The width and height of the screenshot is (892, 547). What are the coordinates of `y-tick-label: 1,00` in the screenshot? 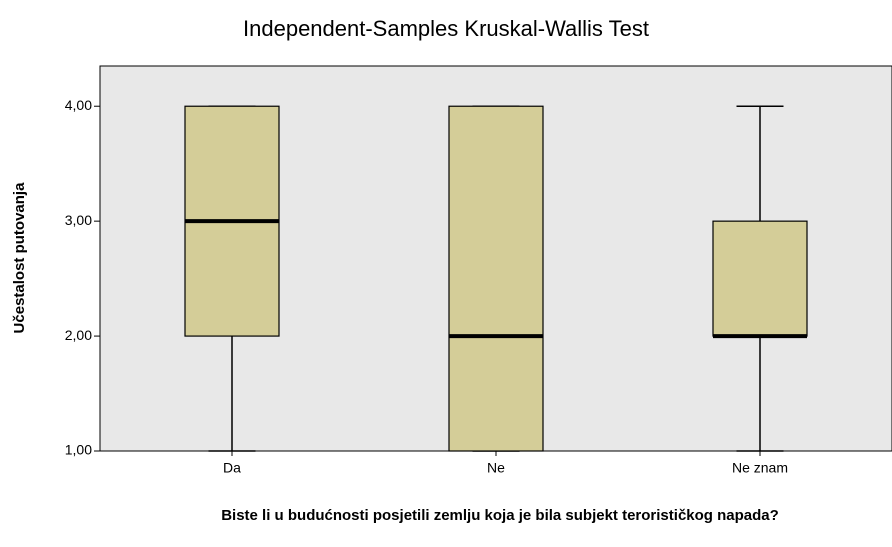 It's located at (78, 450).